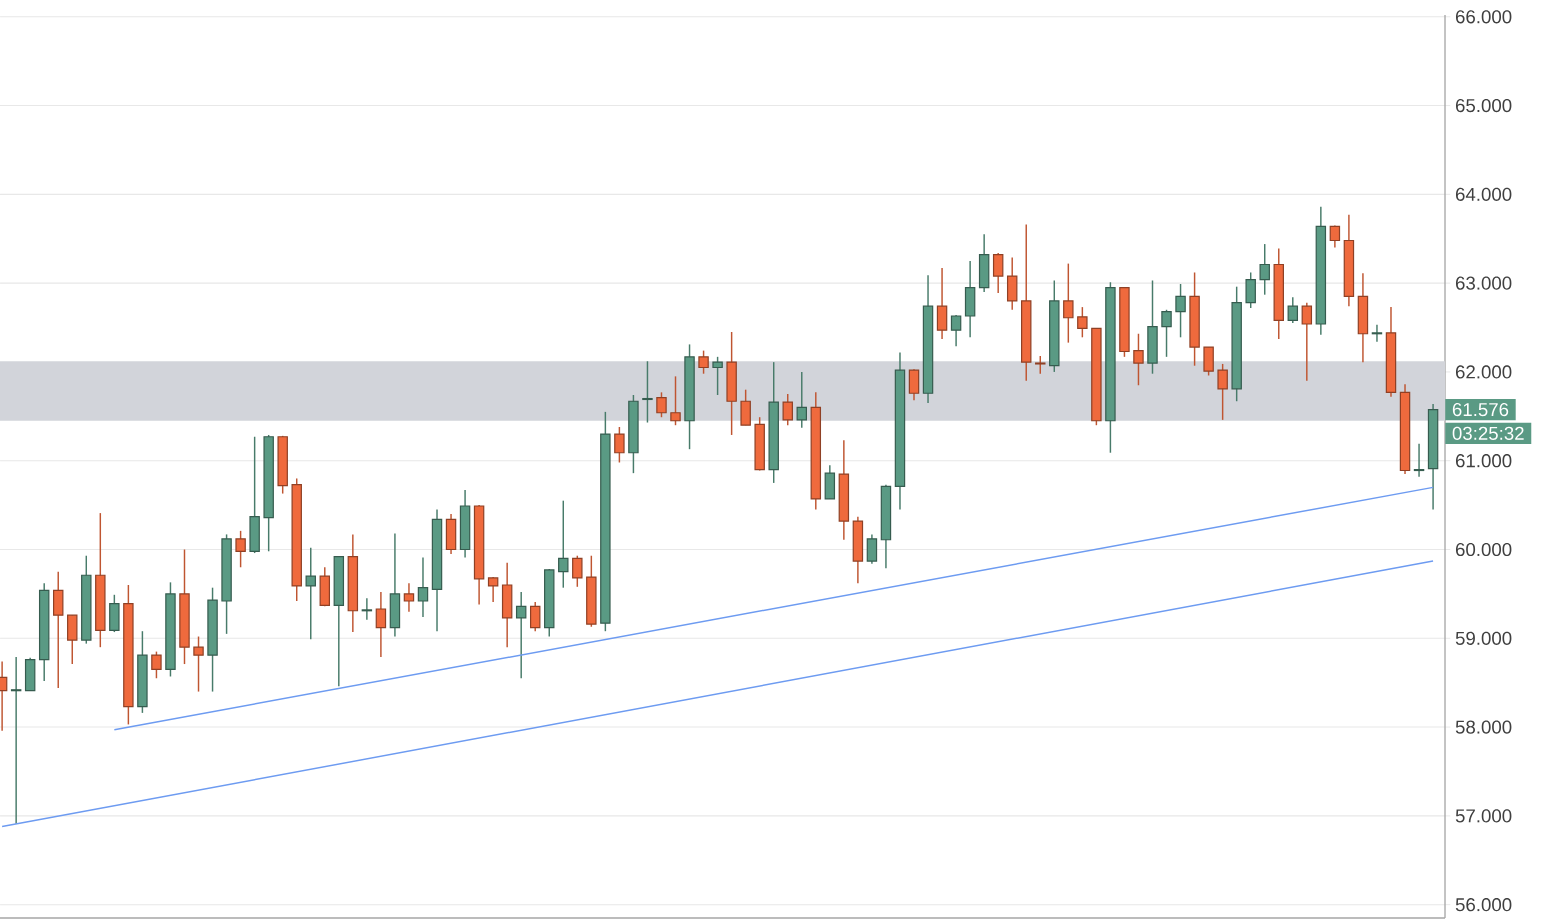 Image resolution: width=1543 pixels, height=921 pixels. I want to click on y-tick-label: 62.000, so click(1483, 372).